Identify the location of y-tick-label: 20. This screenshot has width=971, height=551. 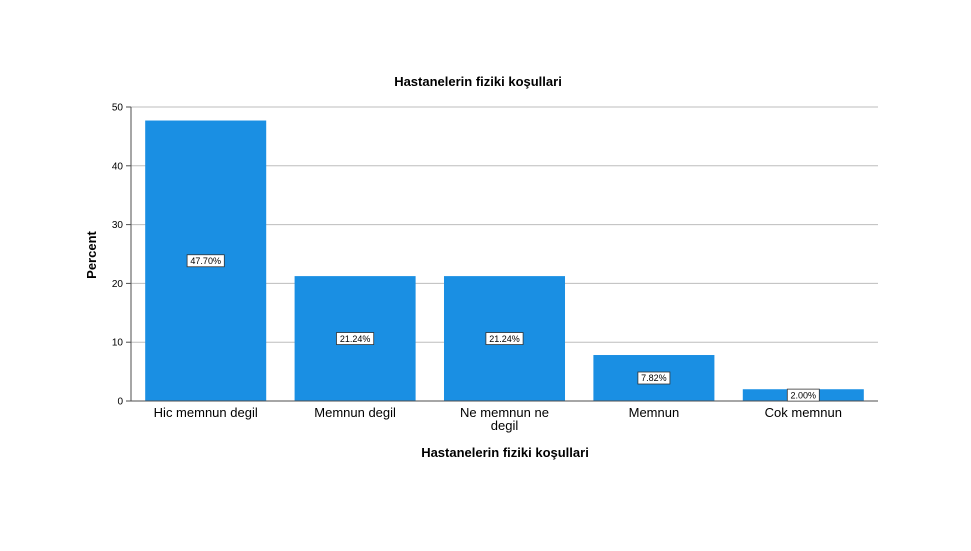
(118, 284).